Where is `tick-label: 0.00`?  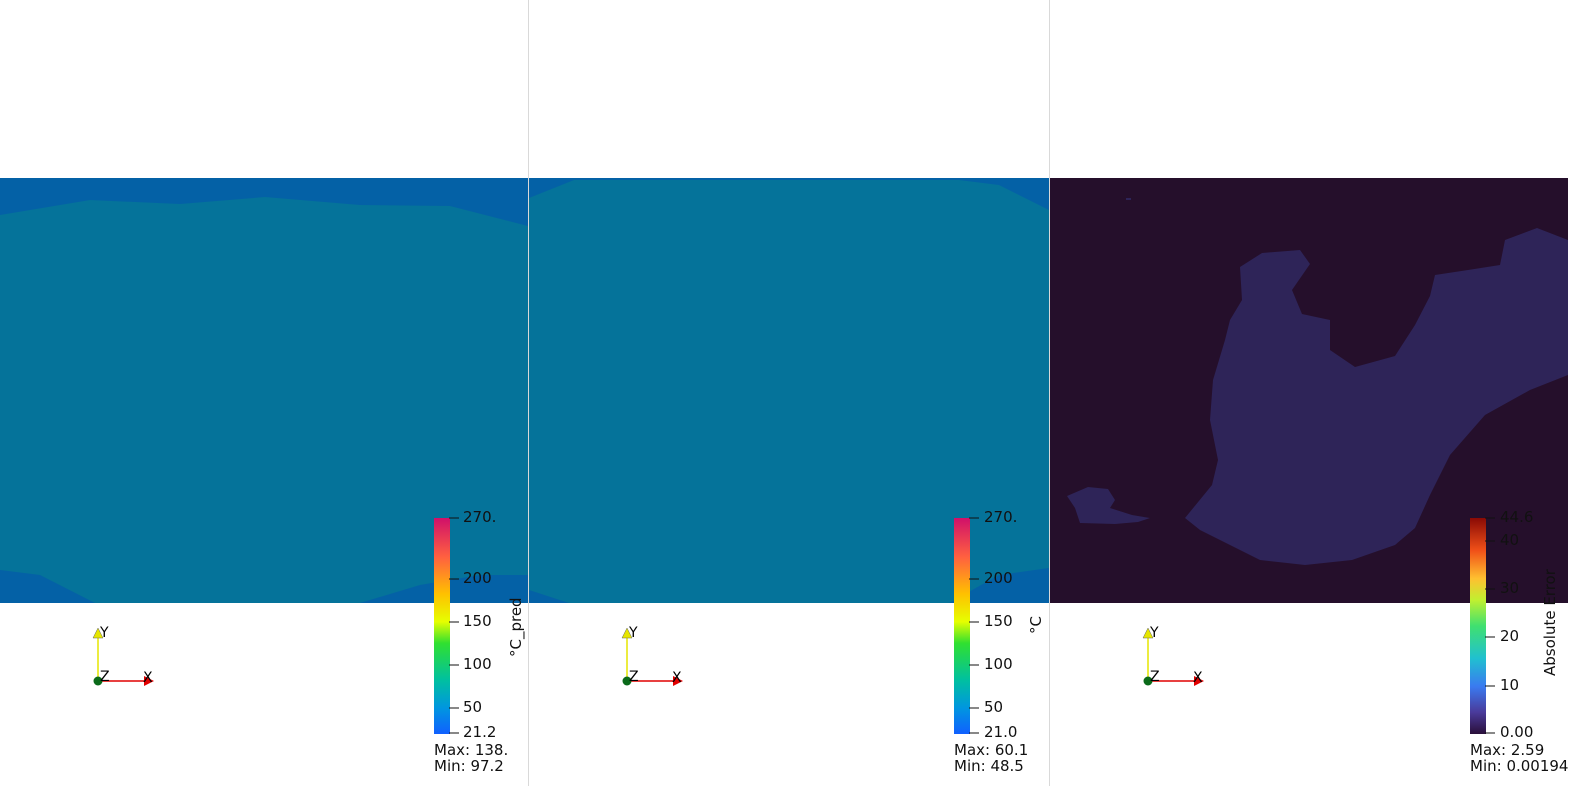 tick-label: 0.00 is located at coordinates (1517, 732).